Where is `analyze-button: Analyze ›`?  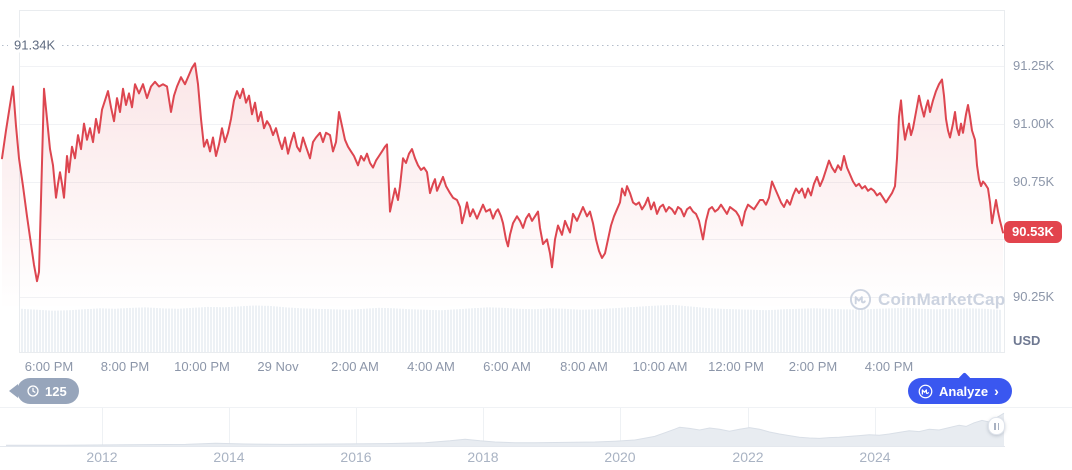 analyze-button: Analyze › is located at coordinates (960, 391).